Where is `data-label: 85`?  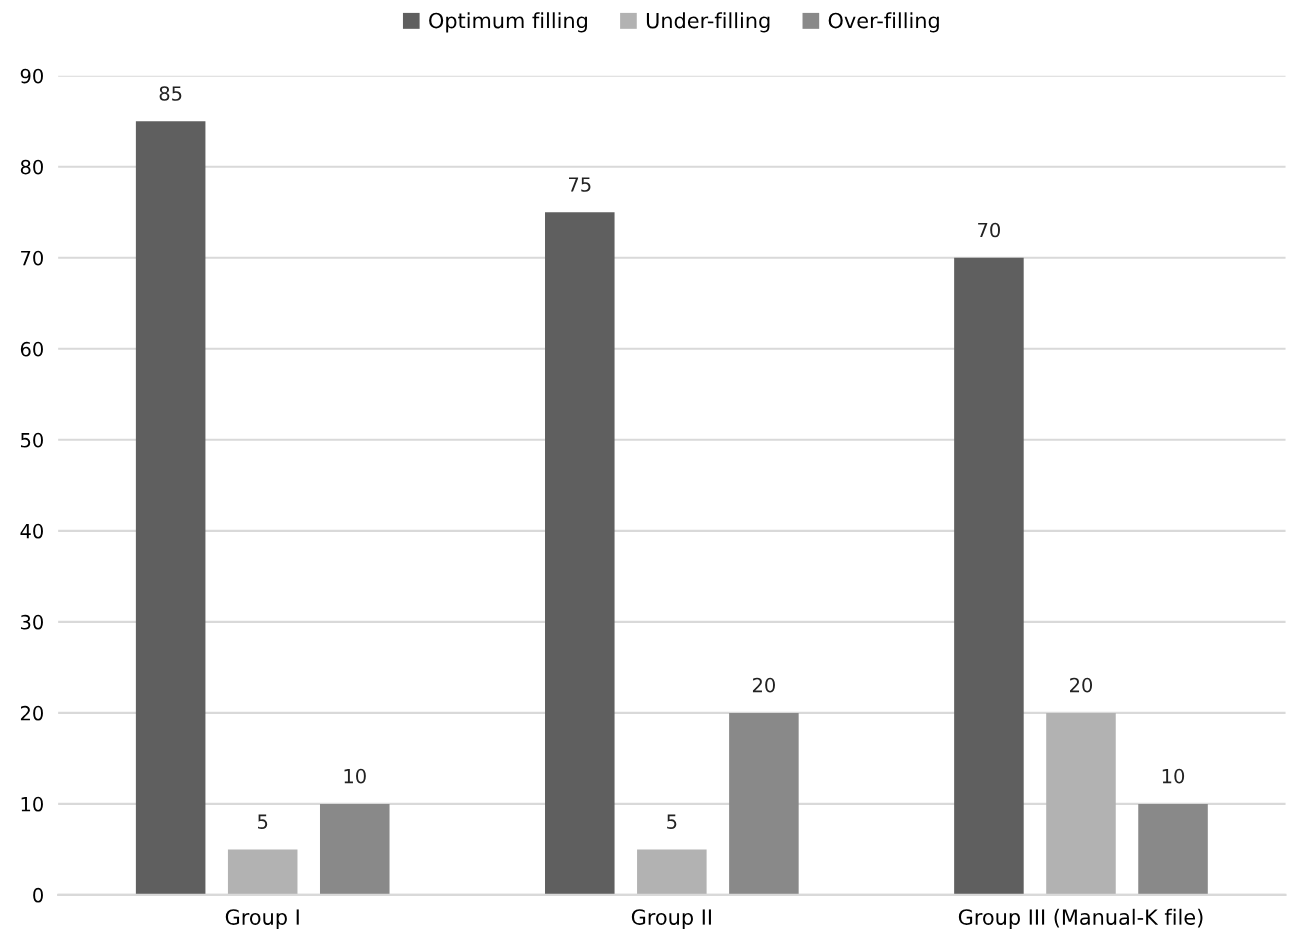 data-label: 85 is located at coordinates (170, 93).